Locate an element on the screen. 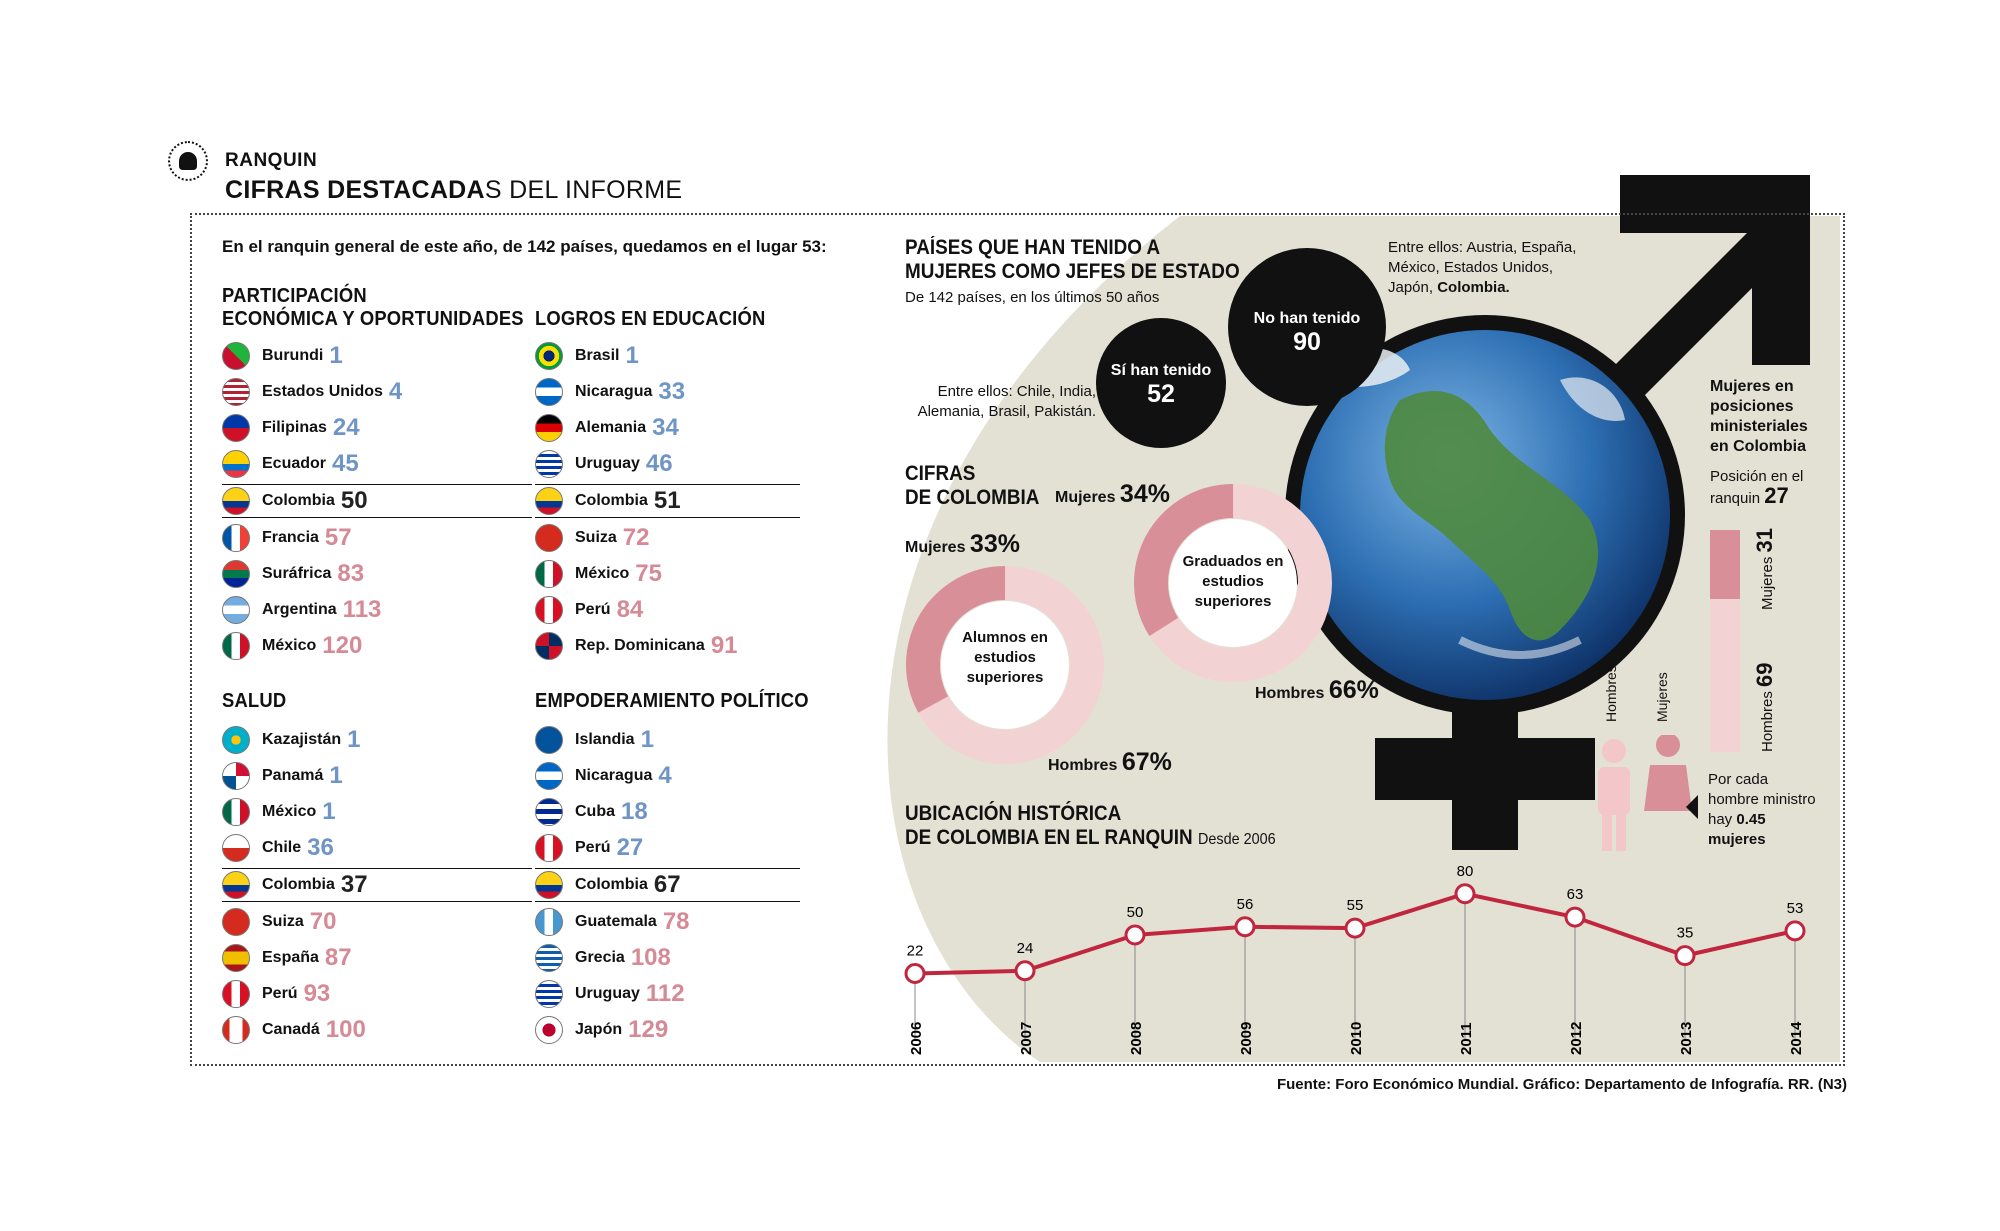 This screenshot has height=1231, width=2000. kazakhstan-flag-icon is located at coordinates (236, 740).